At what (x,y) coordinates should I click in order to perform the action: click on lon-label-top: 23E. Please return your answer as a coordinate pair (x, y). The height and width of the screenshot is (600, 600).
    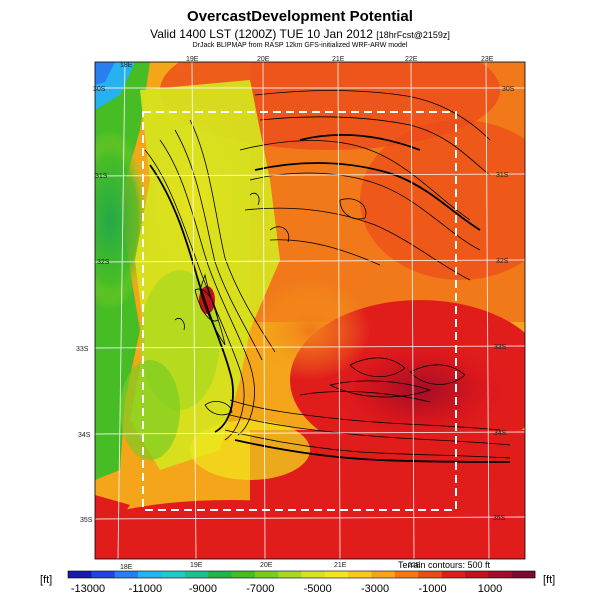
    Looking at the image, I should click on (487, 59).